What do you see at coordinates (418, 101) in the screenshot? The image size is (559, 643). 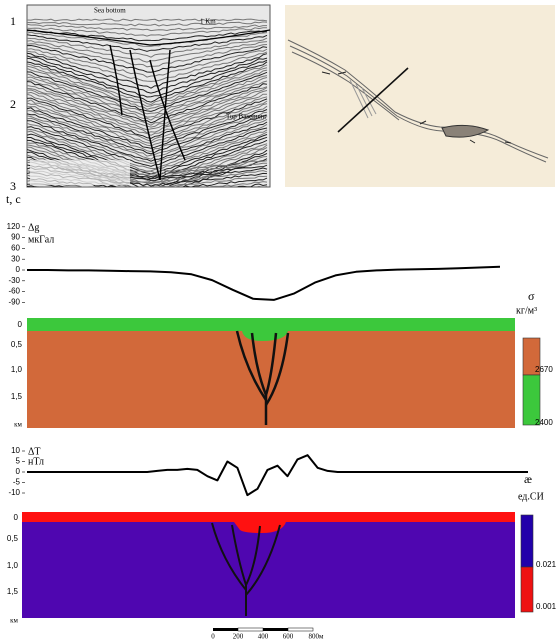 I see `sketch` at bounding box center [418, 101].